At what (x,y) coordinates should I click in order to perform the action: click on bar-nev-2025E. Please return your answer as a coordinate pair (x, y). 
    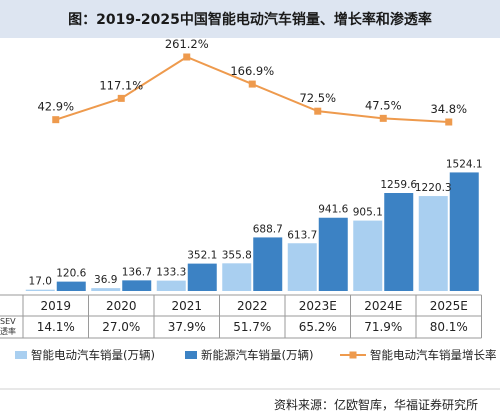
    Looking at the image, I should click on (464, 231).